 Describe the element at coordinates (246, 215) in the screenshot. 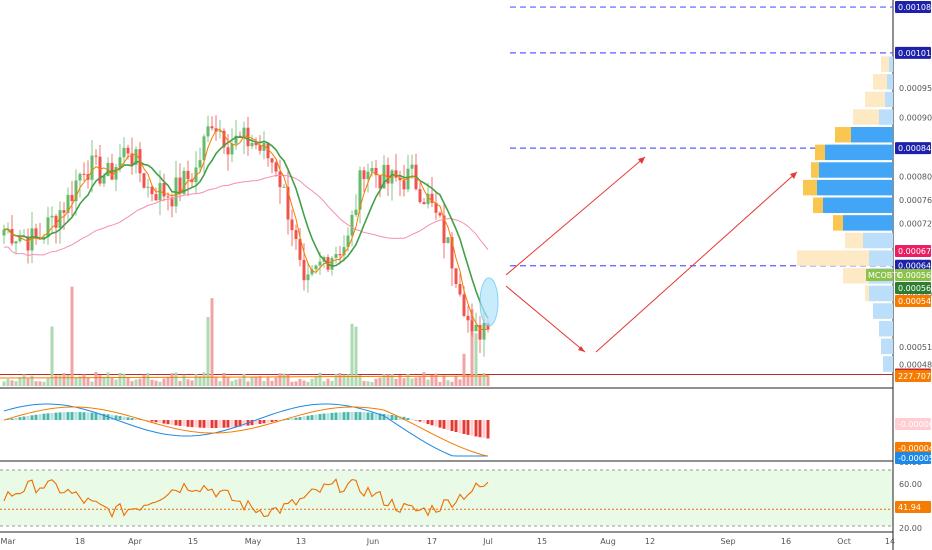

I see `ma-slow-line` at that location.